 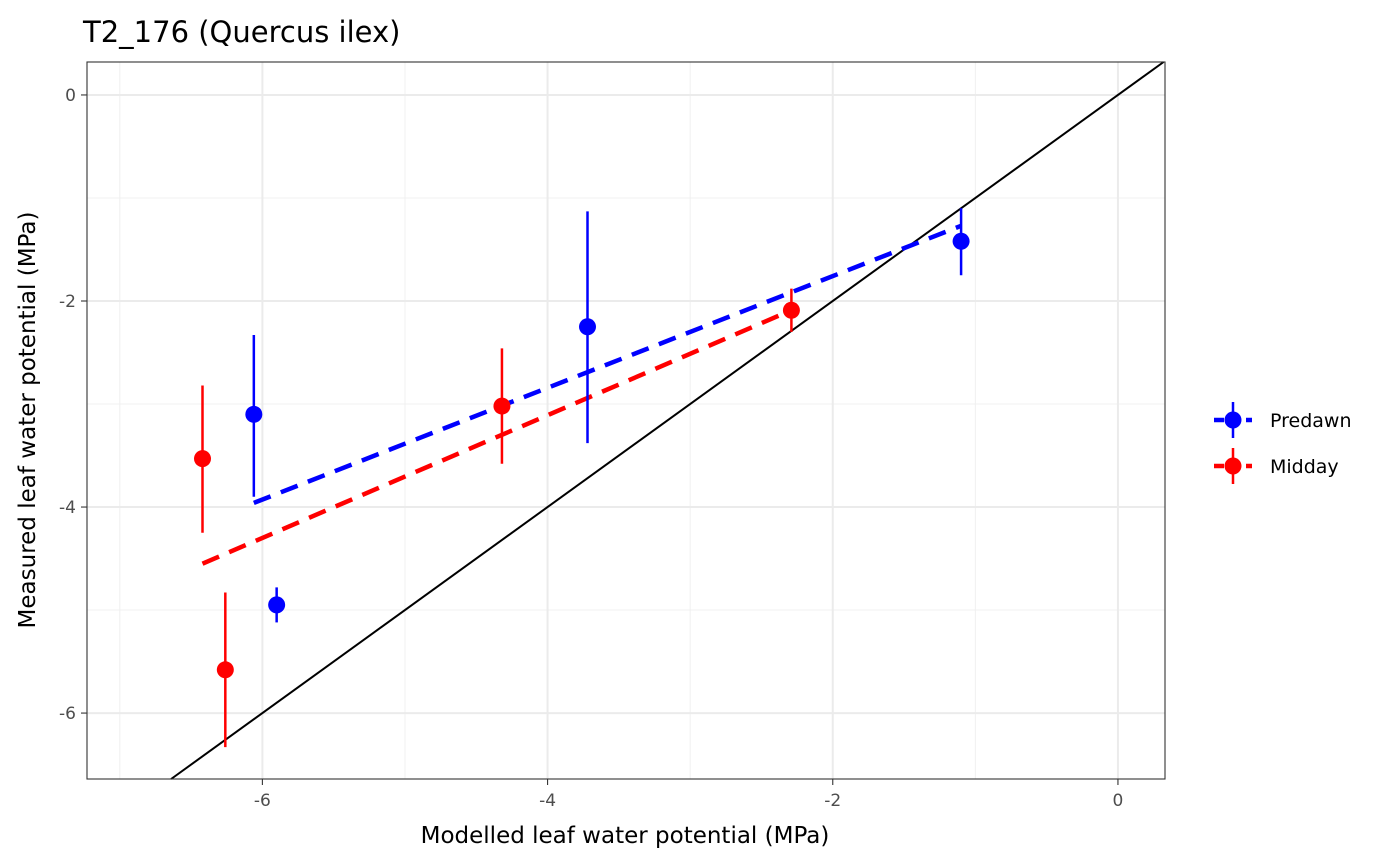 What do you see at coordinates (625, 836) in the screenshot?
I see `x-axis-title: Modelled leaf water potential (MPa)` at bounding box center [625, 836].